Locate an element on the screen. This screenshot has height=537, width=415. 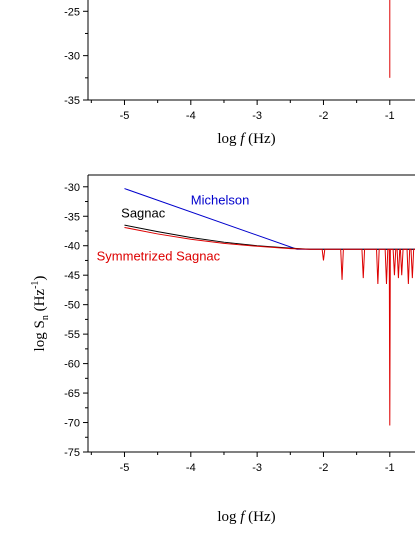
y-tick-label: -60 is located at coordinates (72, 365).